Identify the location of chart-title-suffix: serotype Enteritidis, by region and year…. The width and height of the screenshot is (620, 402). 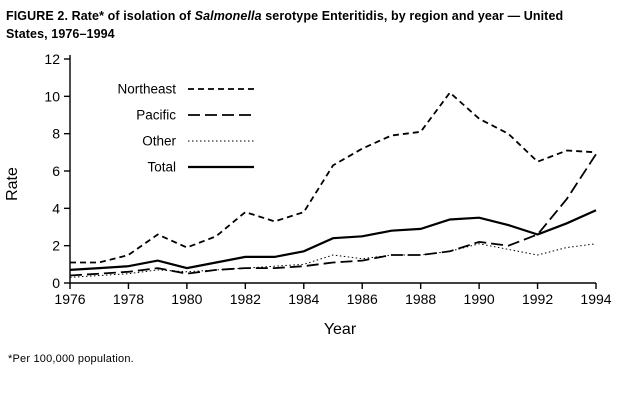
(285, 25).